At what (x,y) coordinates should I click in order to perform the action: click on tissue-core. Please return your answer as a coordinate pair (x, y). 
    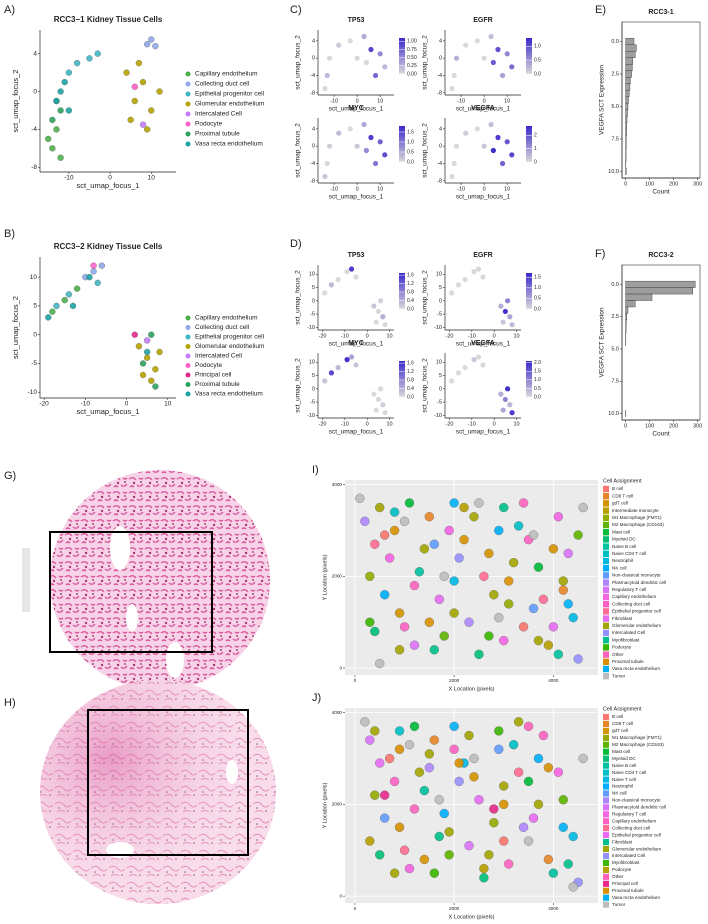
    Looking at the image, I should click on (160, 580).